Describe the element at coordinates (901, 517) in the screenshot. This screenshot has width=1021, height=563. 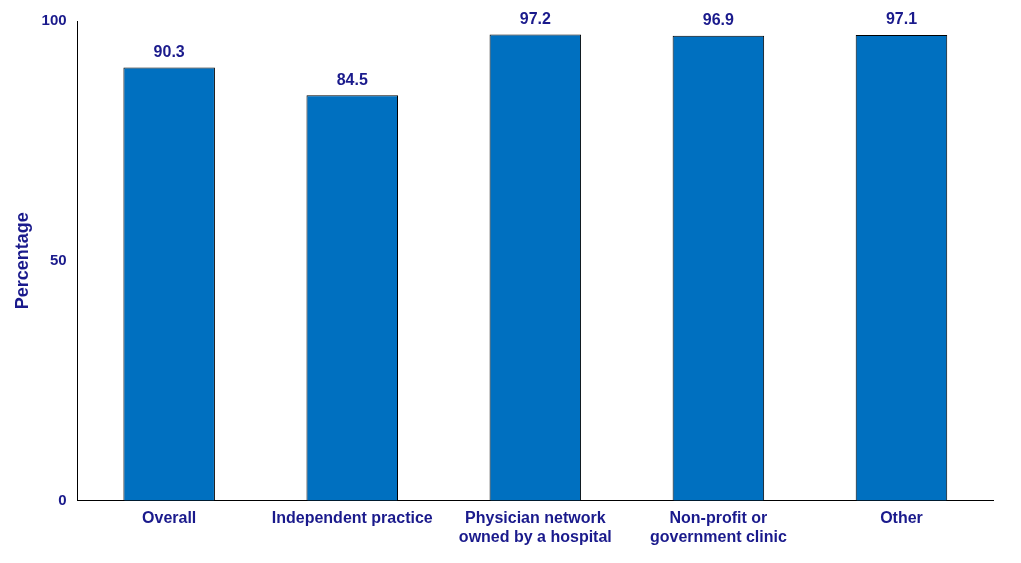
I see `x-tick-label: Other` at that location.